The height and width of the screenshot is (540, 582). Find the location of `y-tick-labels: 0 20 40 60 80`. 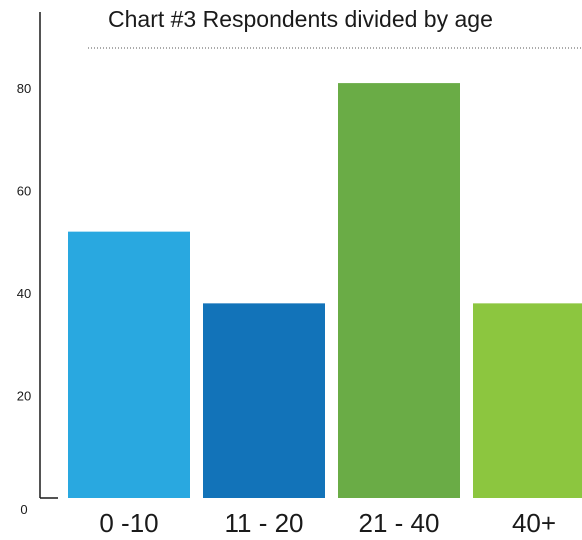

y-tick-labels: 0 20 40 60 80 is located at coordinates (24, 299).